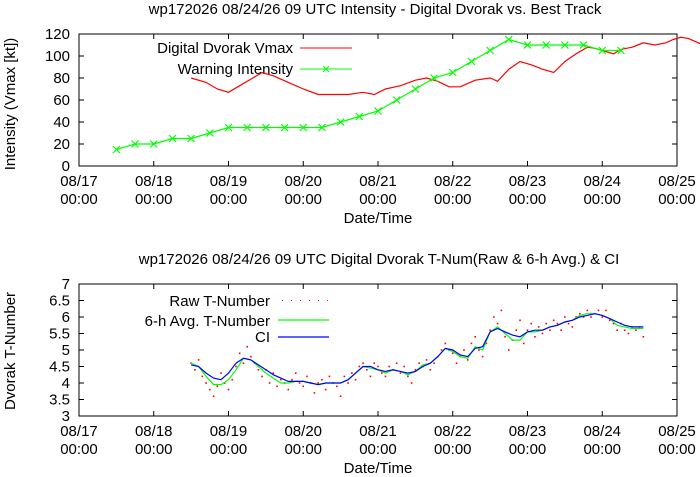 This screenshot has height=477, width=700. Describe the element at coordinates (326, 69) in the screenshot. I see `legend-marker-warning` at that location.